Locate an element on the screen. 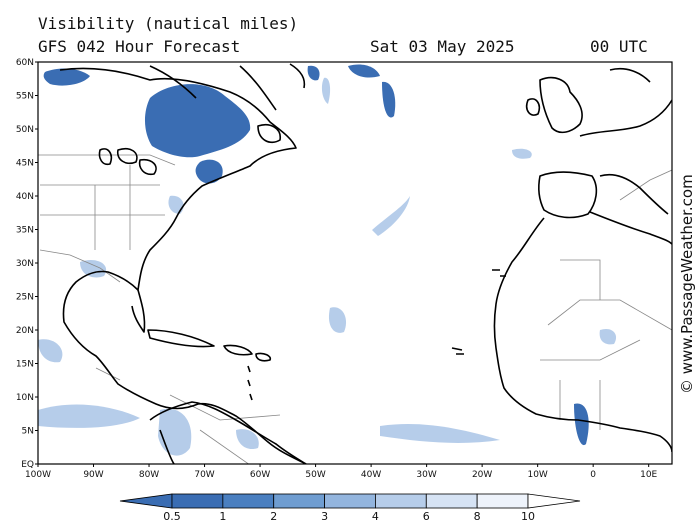  colorbar-label: 8 is located at coordinates (477, 516).